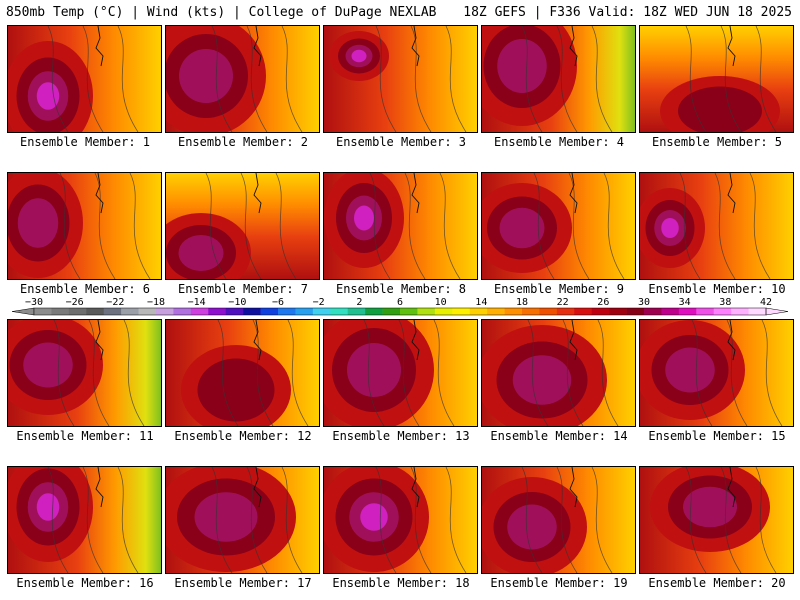 The height and width of the screenshot is (600, 800). I want to click on colorbar-tick-label: 14, so click(481, 302).